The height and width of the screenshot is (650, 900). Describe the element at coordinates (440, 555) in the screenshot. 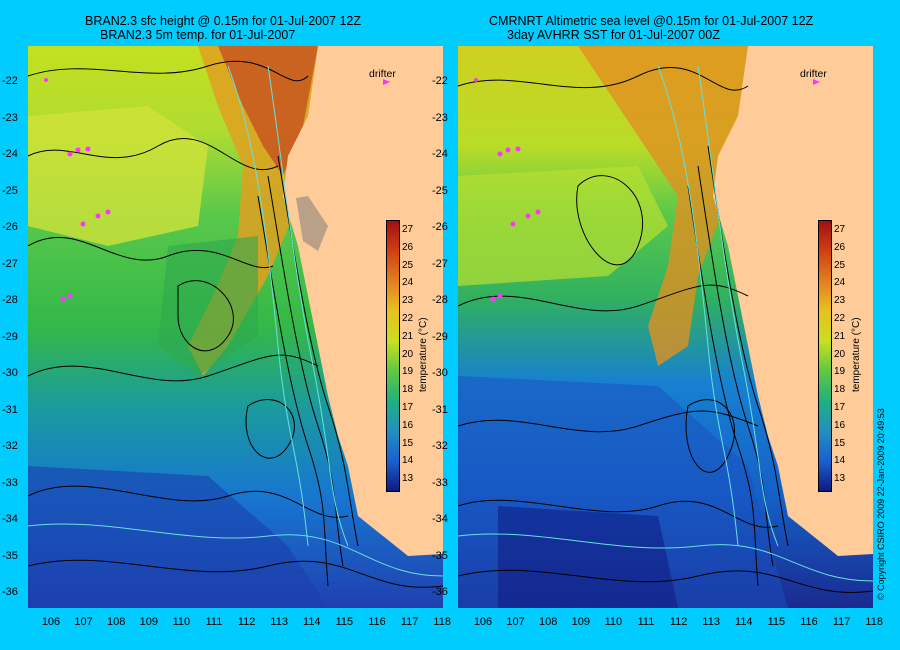

I see `y-tick-label: -35` at that location.